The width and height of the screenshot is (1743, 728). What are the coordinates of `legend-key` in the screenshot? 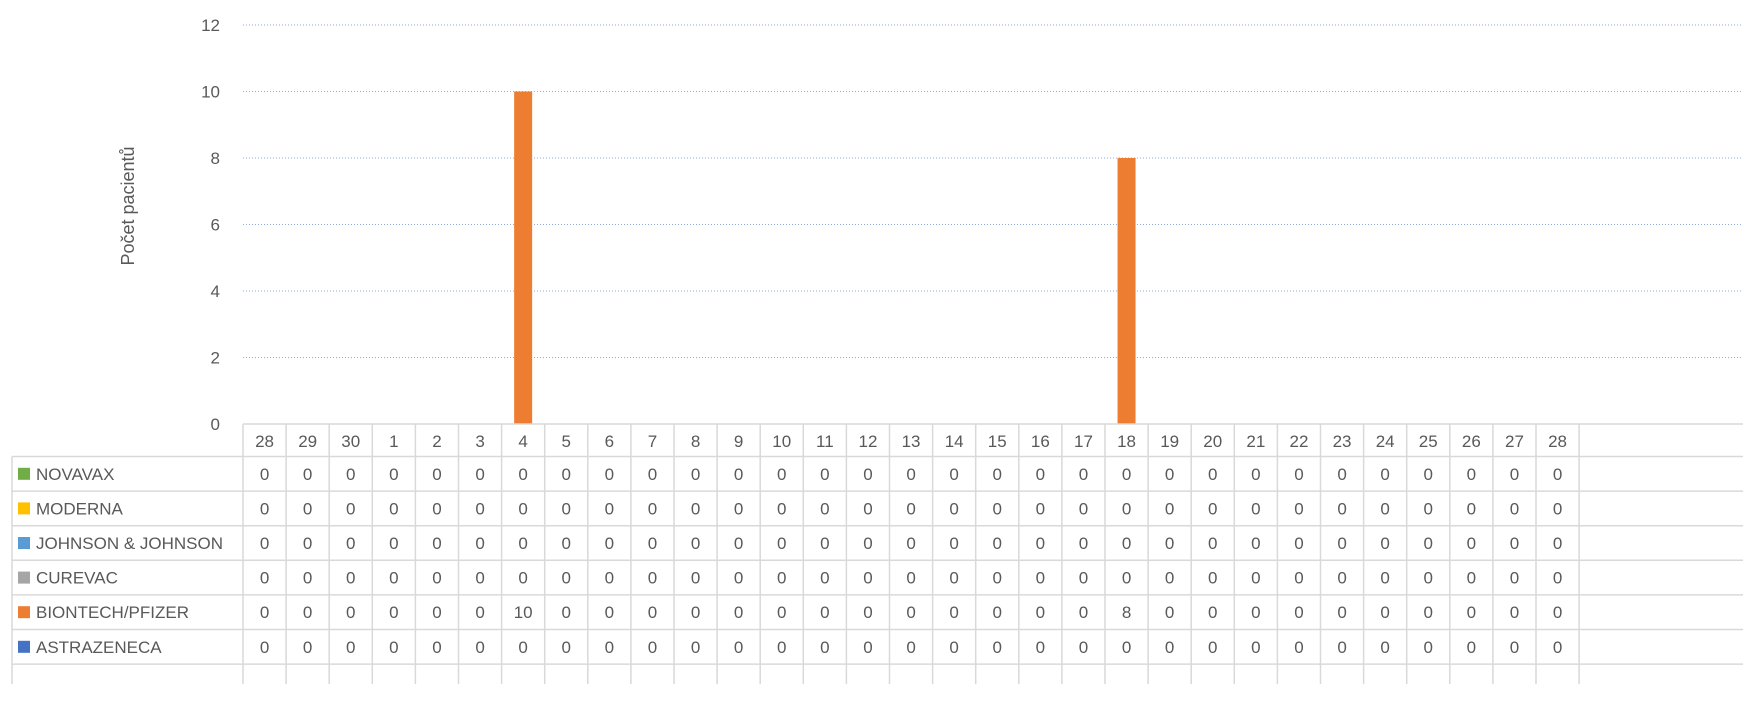 It's located at (24, 577).